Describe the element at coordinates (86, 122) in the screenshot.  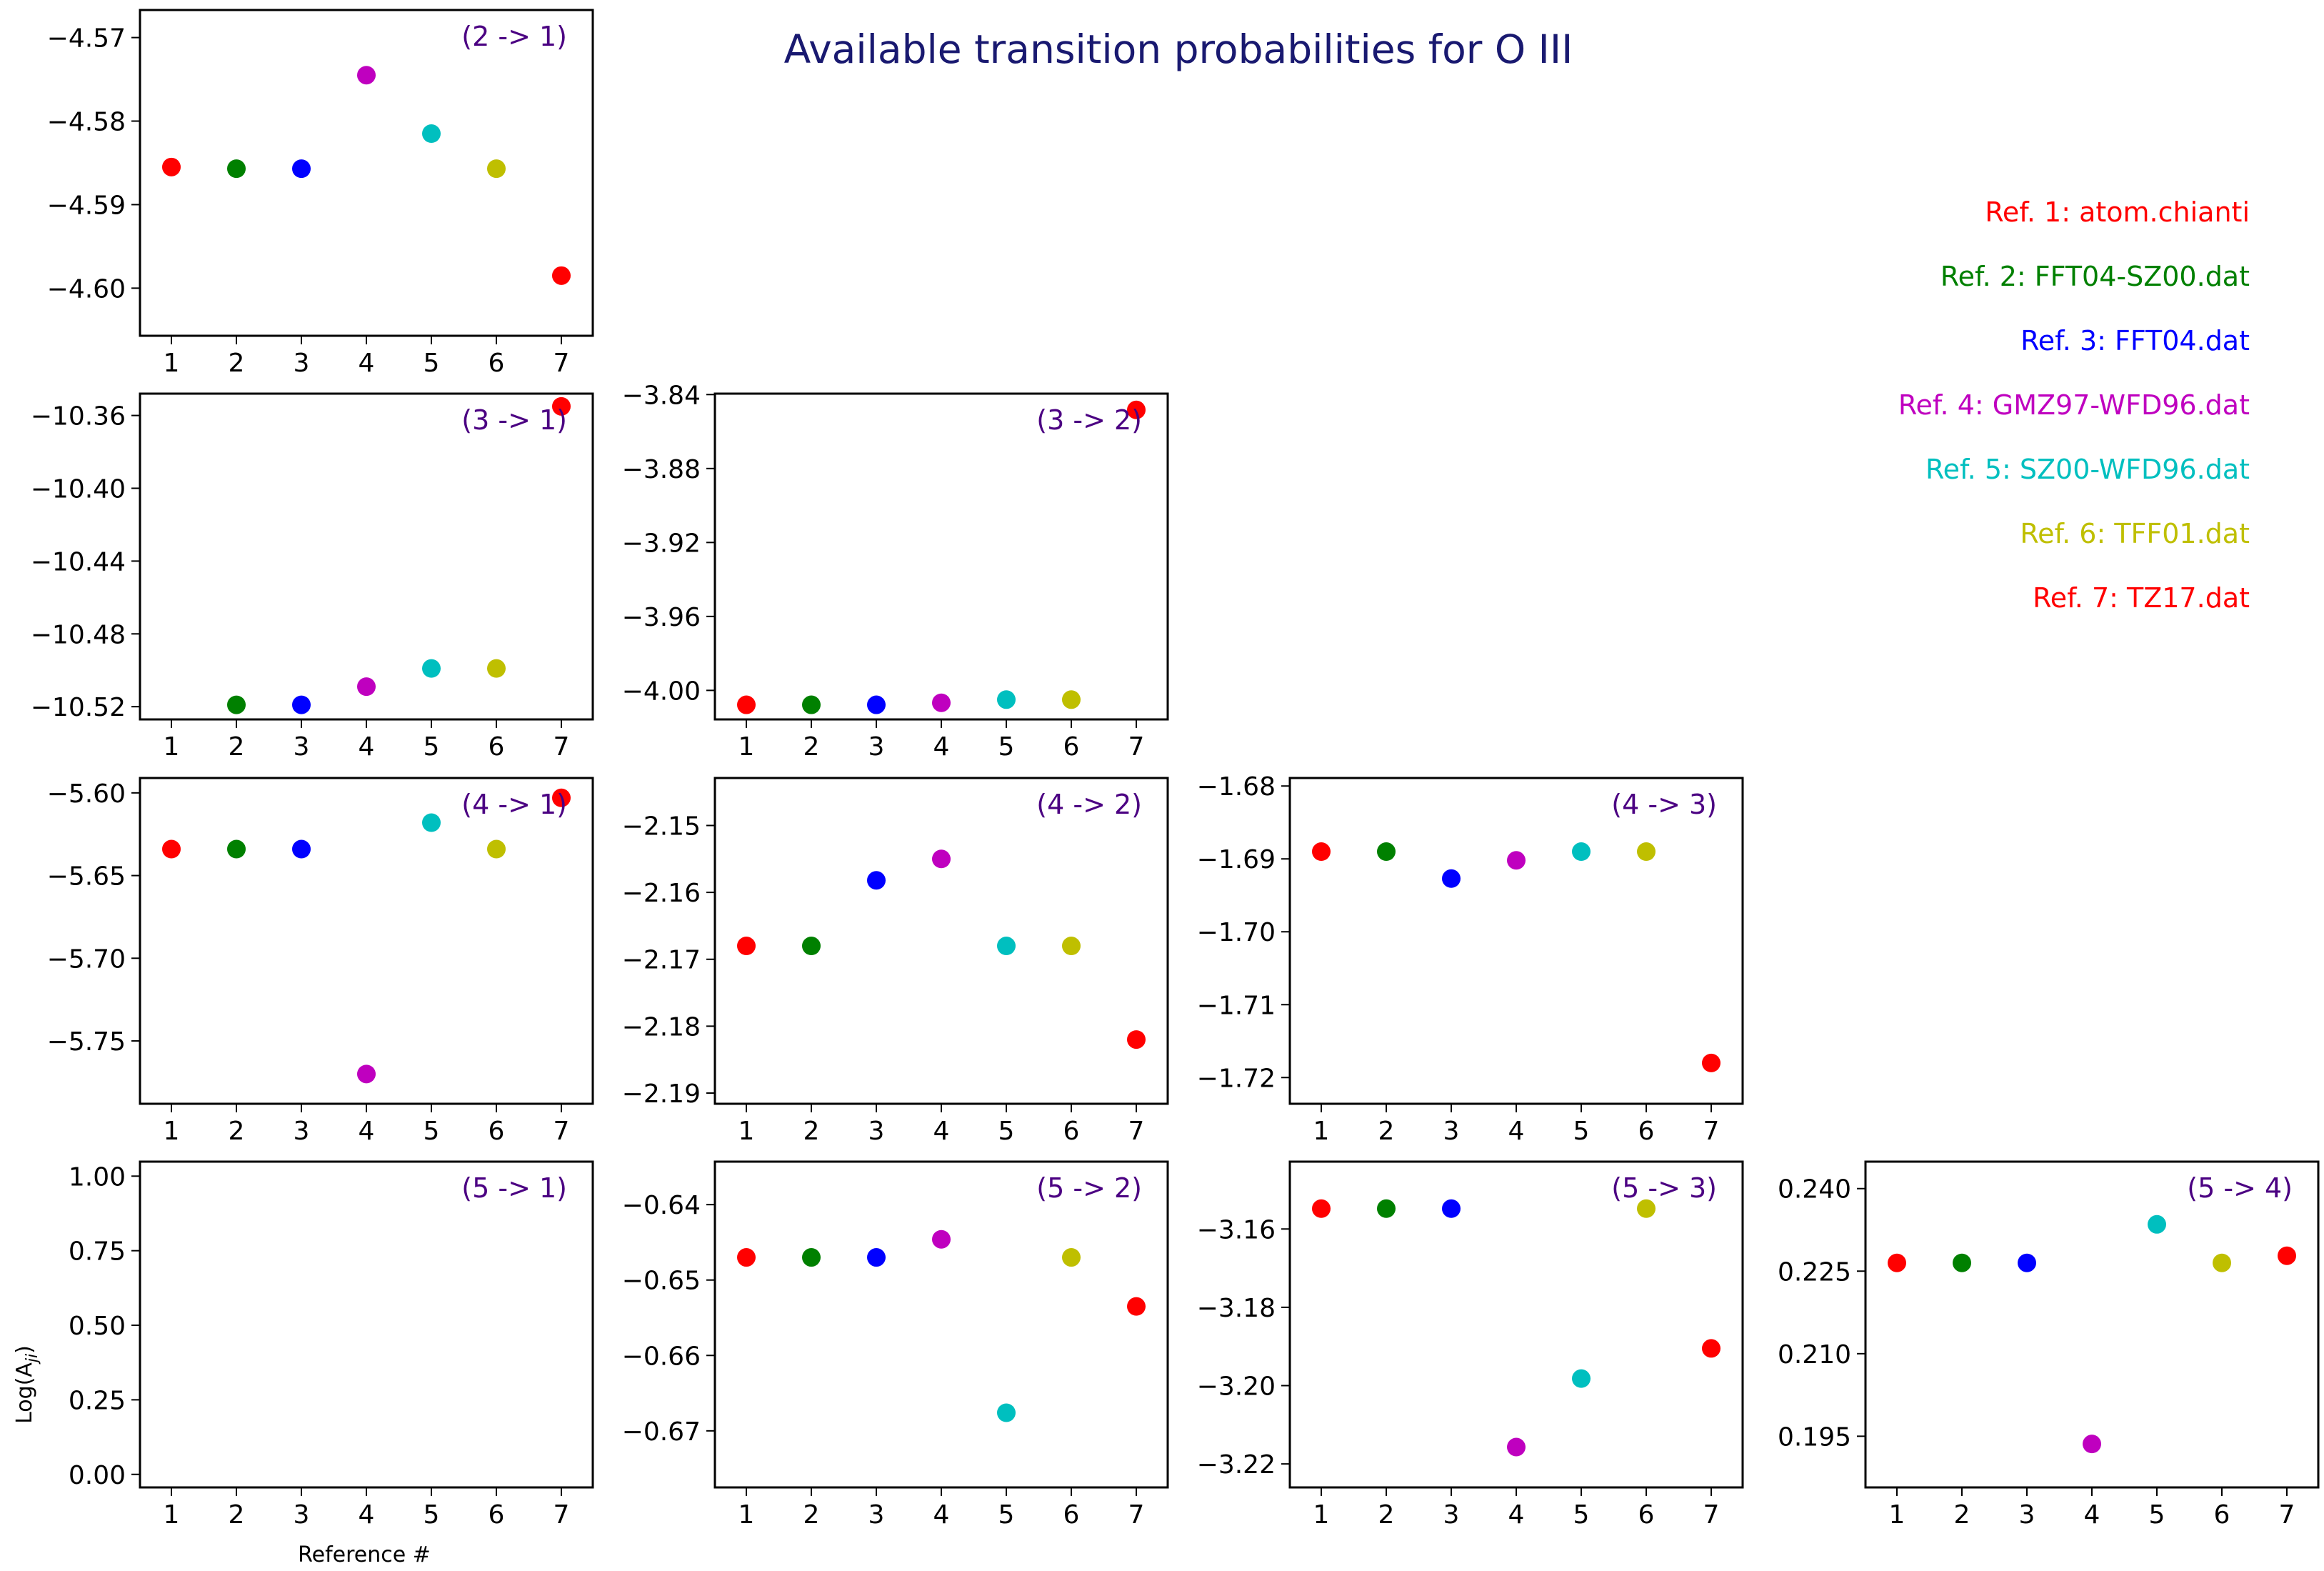
I see `y-tick-label: −4.58` at that location.